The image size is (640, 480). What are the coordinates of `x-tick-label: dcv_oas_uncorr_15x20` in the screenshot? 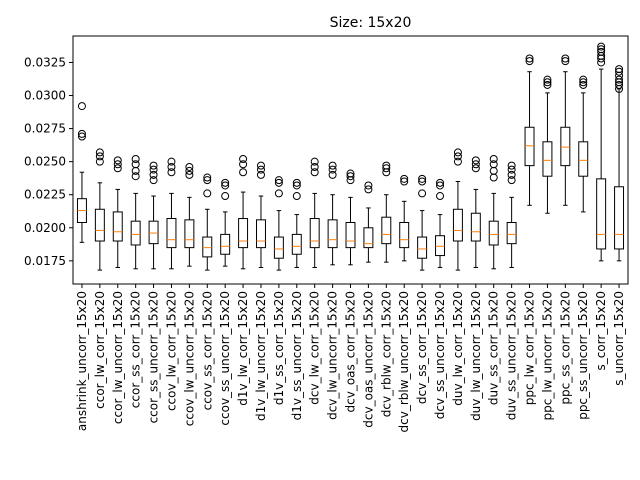 It's located at (368, 359).